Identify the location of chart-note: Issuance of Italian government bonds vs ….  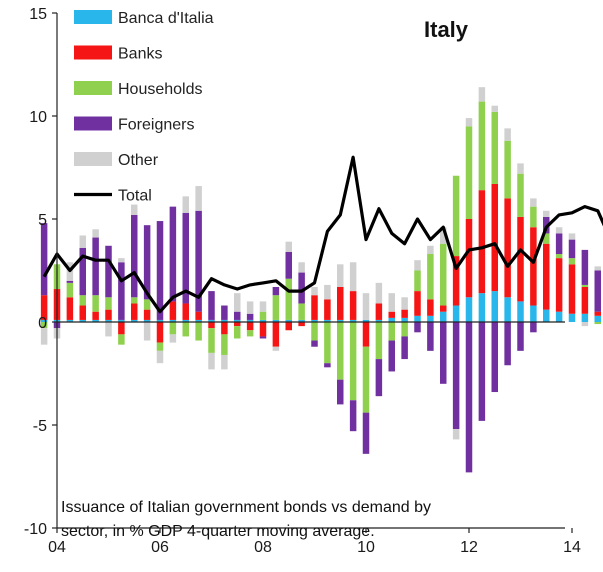
(246, 519).